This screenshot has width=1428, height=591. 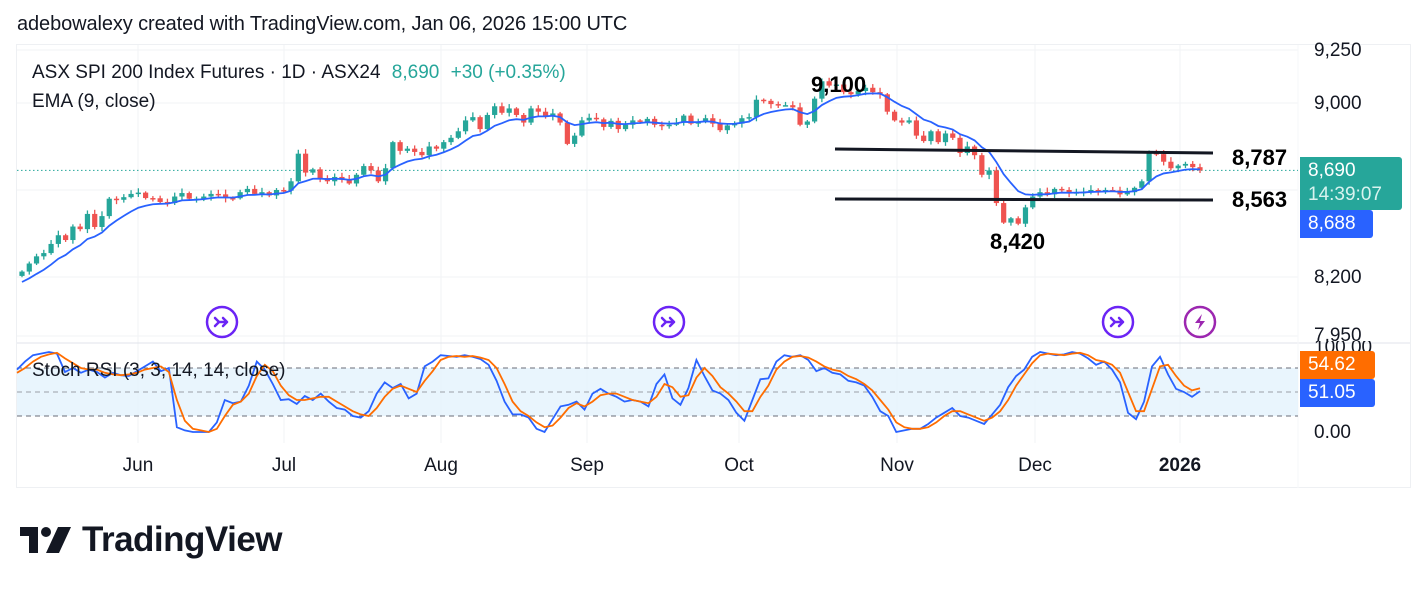 I want to click on x-tick-aug: Aug, so click(x=441, y=465).